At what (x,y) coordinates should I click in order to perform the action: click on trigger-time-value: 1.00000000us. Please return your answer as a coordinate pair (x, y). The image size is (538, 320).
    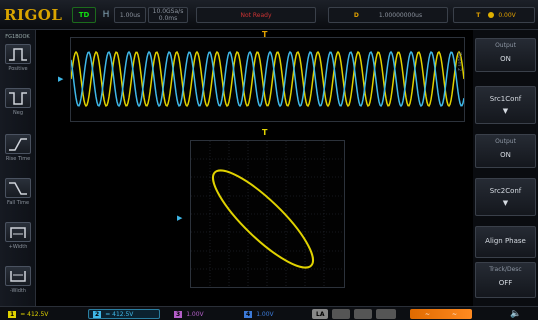
    Looking at the image, I should click on (400, 15).